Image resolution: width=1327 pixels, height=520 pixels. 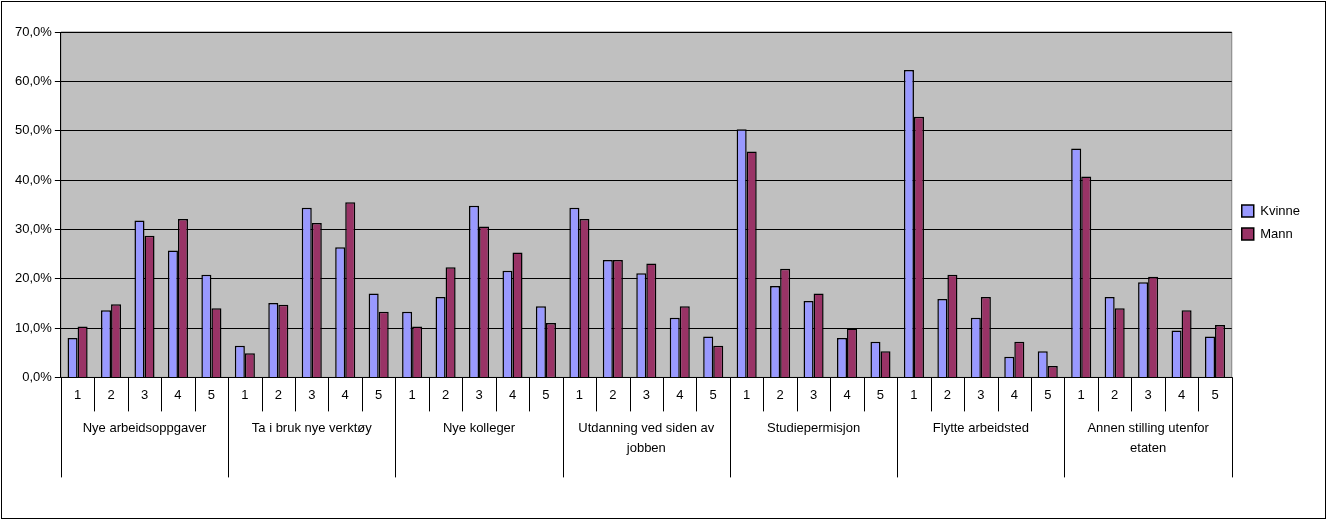 What do you see at coordinates (33, 31) in the screenshot?
I see `y-tick-label: 70,0%` at bounding box center [33, 31].